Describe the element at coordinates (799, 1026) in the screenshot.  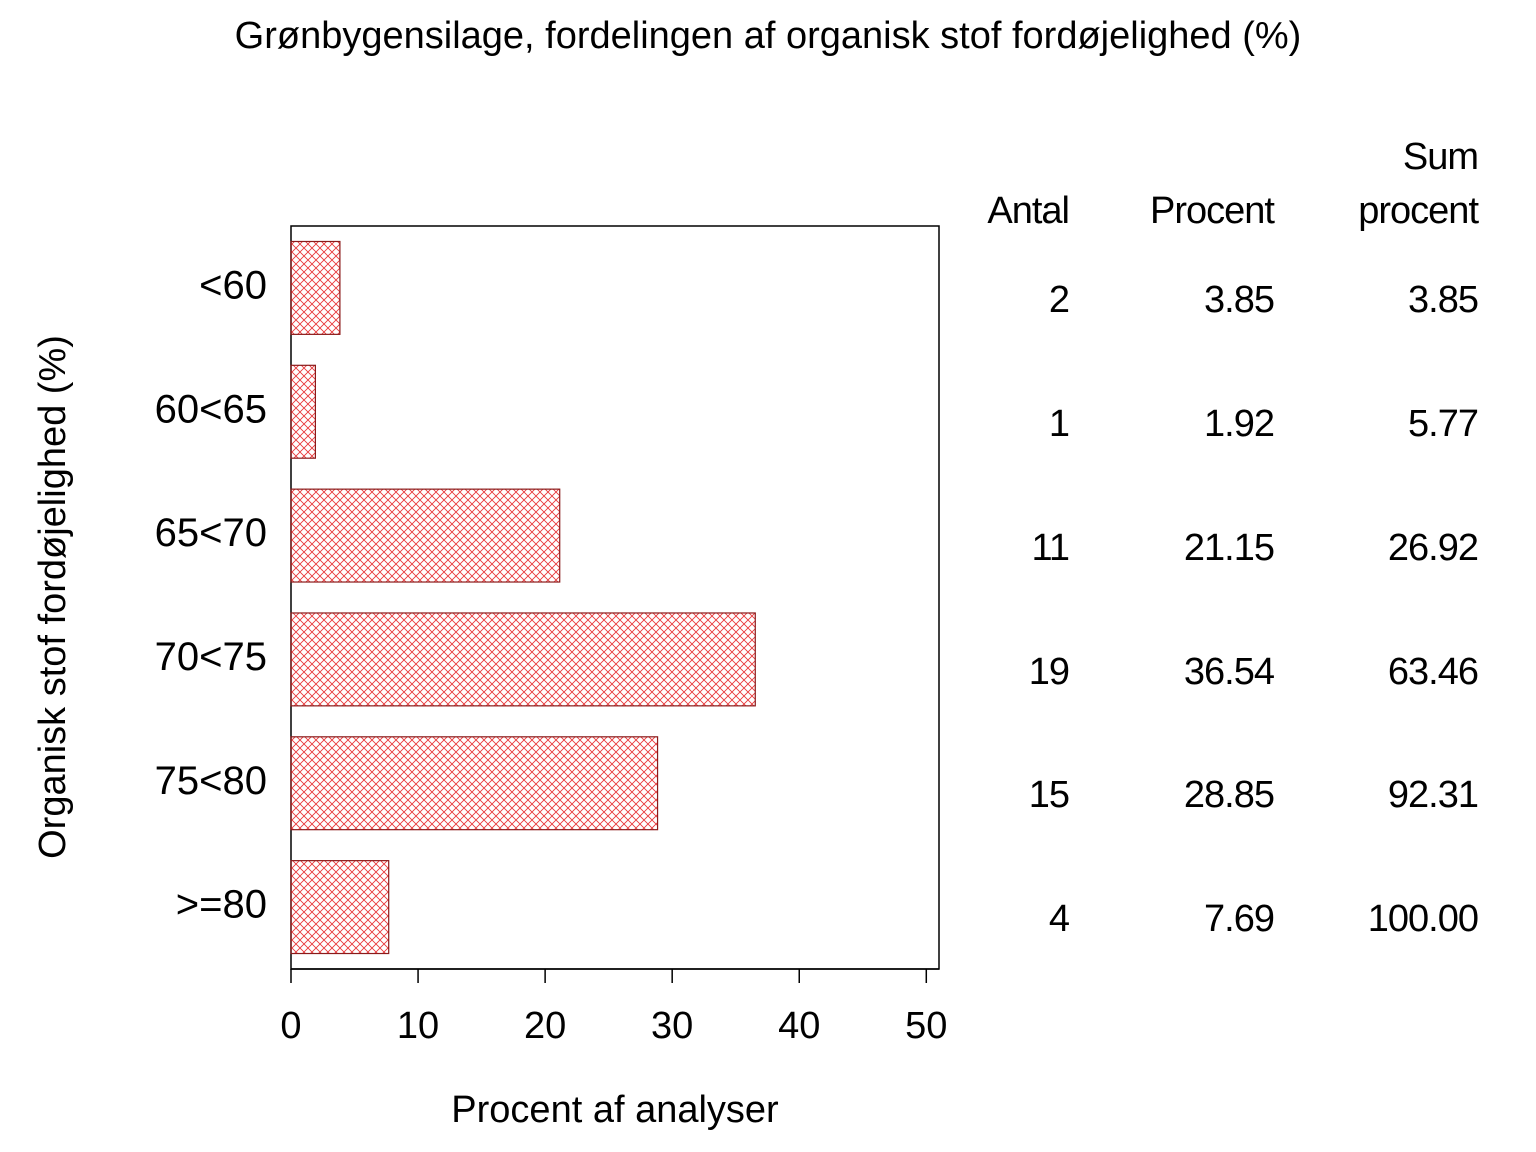
I see `x-tick-label: 40` at that location.